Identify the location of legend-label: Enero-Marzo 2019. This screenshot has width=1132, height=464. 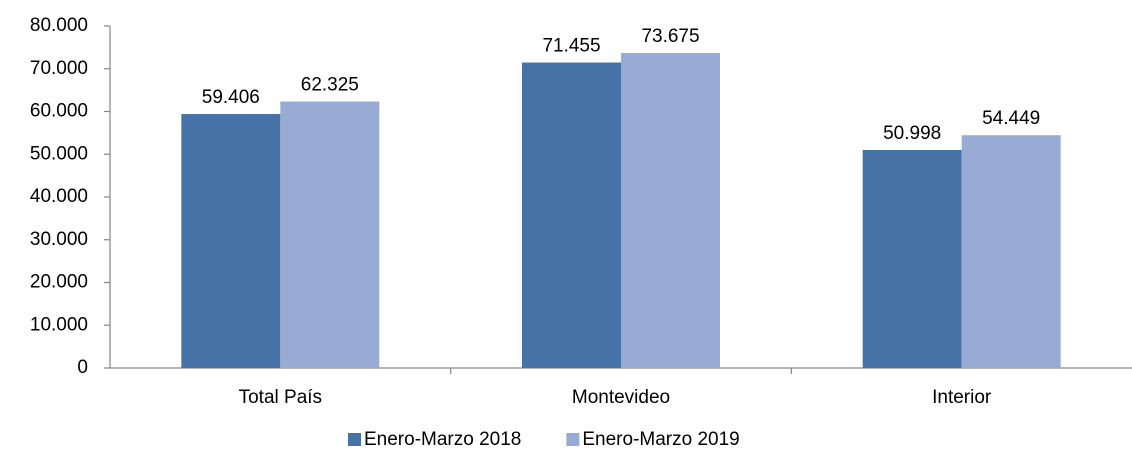
(660, 439).